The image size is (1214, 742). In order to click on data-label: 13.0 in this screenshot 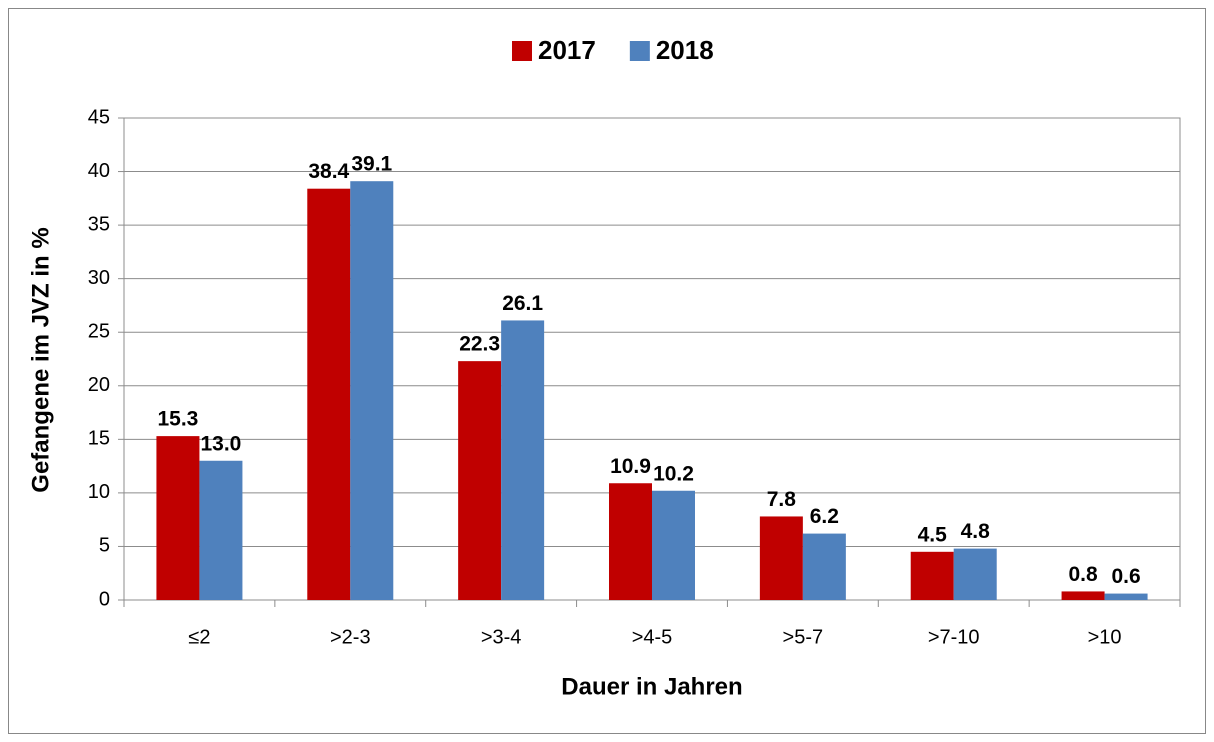, I will do `click(220, 443)`.